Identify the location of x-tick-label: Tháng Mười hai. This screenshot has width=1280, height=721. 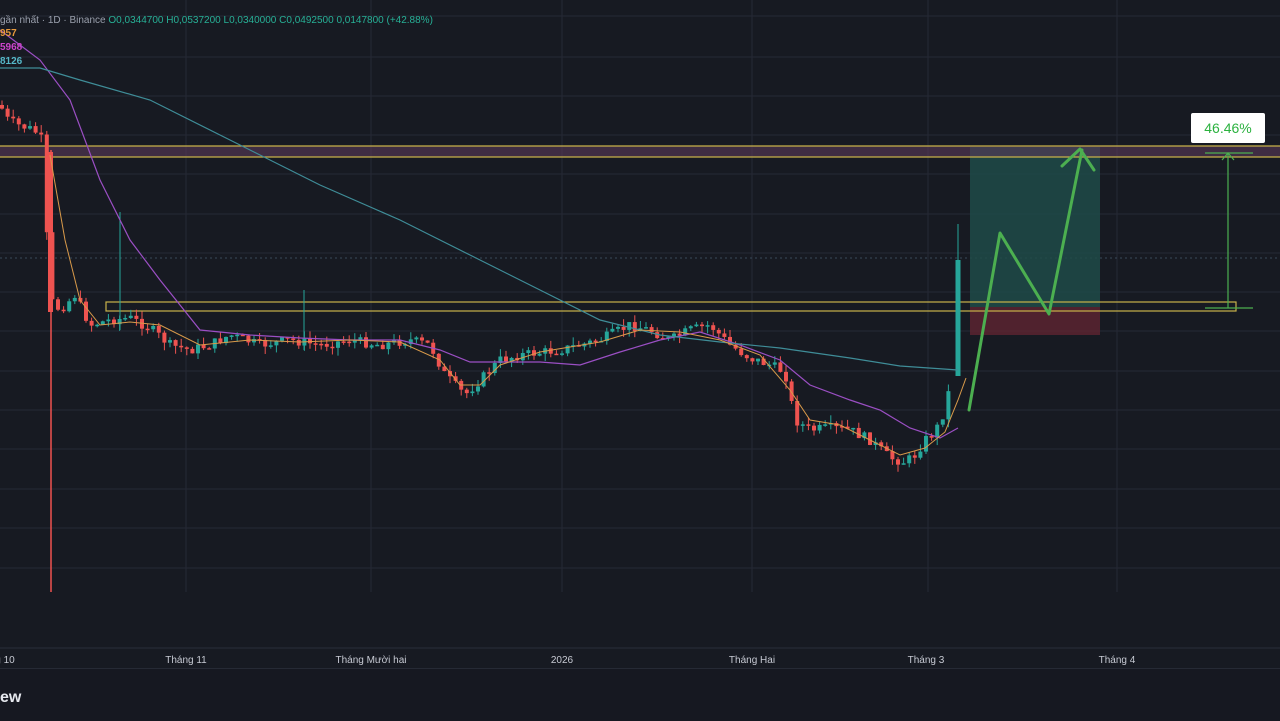
(370, 660).